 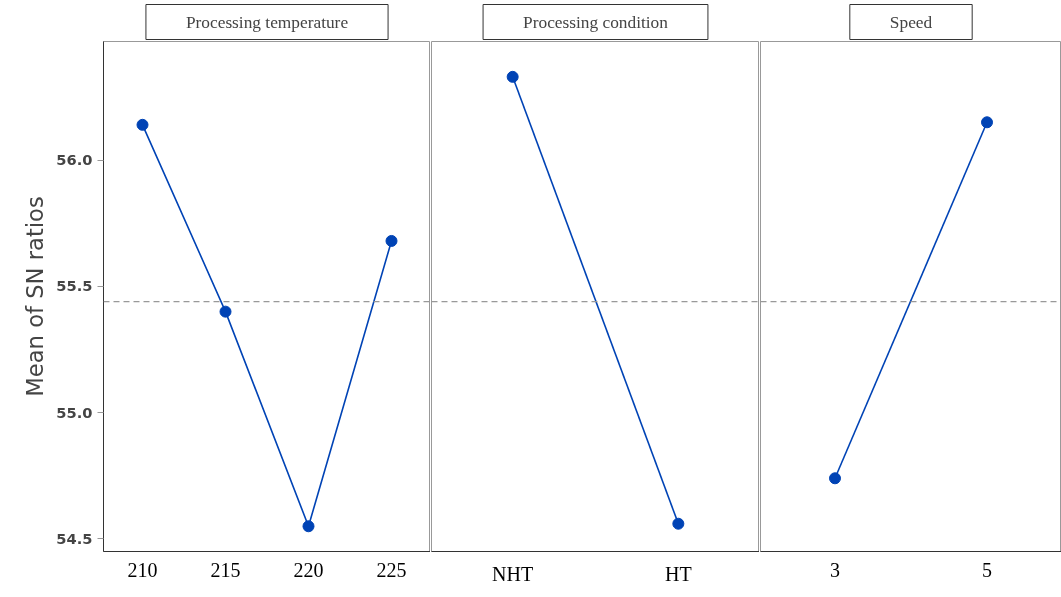 I want to click on x-tick-label: 220, so click(x=308, y=569).